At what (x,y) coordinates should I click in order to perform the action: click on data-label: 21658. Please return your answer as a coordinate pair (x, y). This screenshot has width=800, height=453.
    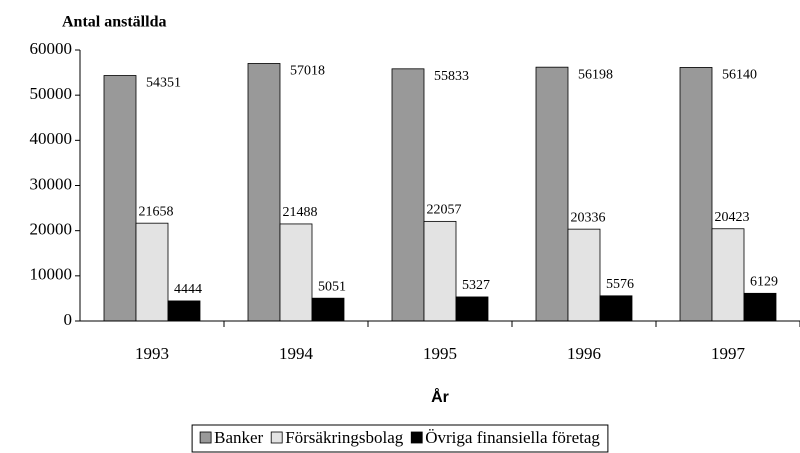
    Looking at the image, I should click on (156, 211).